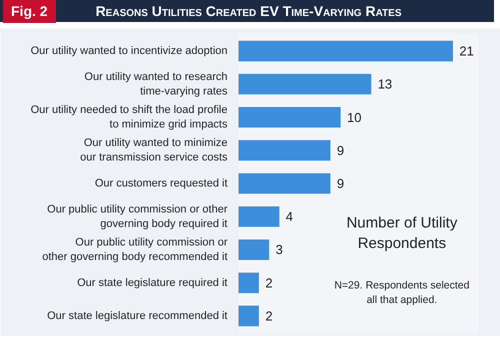 The height and width of the screenshot is (338, 500). Describe the element at coordinates (466, 51) in the screenshot. I see `data-label: 21` at that location.